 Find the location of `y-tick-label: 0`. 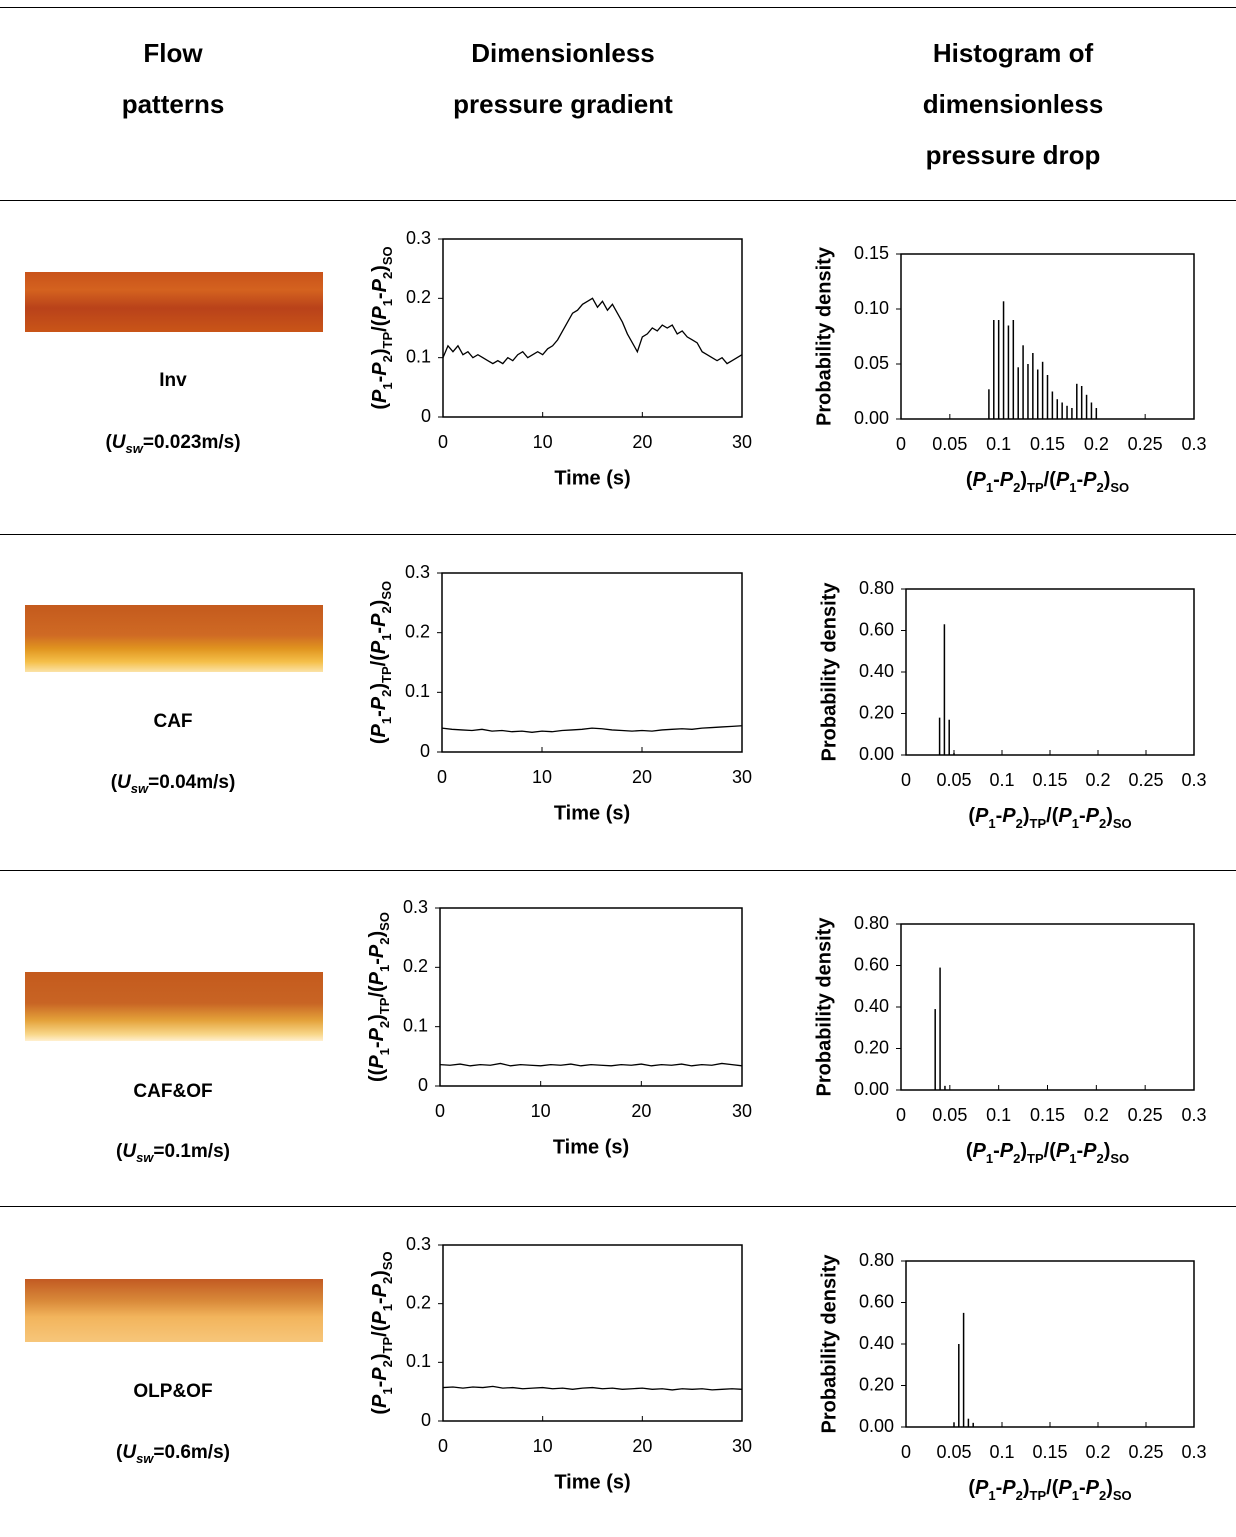

y-tick-label: 0 is located at coordinates (426, 1420).